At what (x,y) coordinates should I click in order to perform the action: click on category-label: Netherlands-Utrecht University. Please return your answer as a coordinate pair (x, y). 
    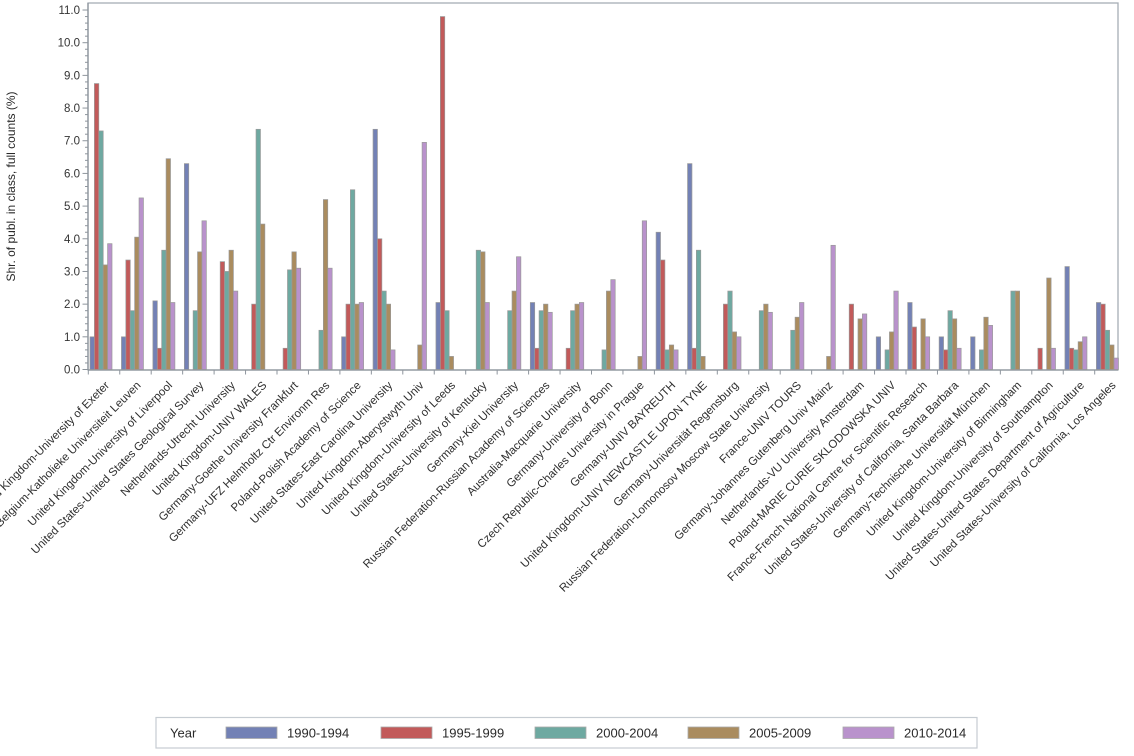
    Looking at the image, I should click on (178, 438).